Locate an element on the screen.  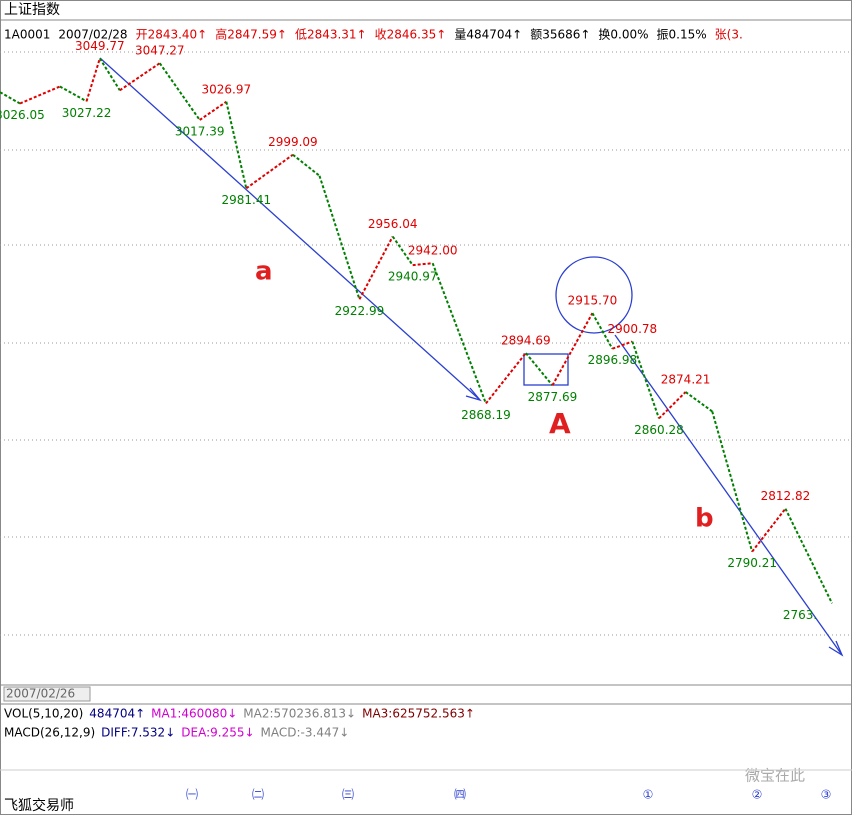
date: 2007/02/26 is located at coordinates (40, 694).